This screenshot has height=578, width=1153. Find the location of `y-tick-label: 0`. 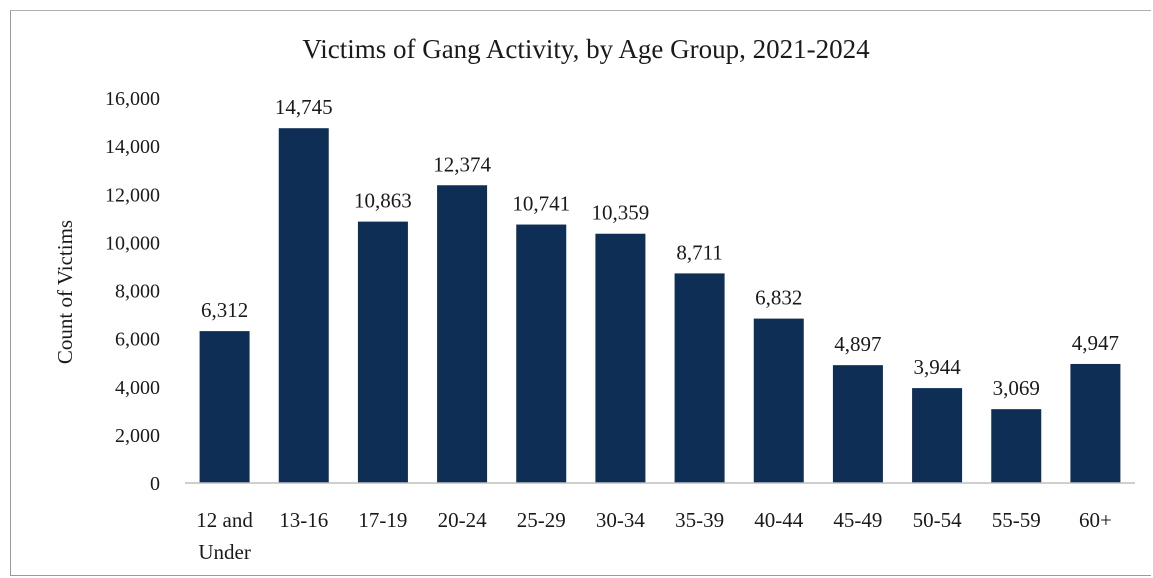

y-tick-label: 0 is located at coordinates (155, 484).